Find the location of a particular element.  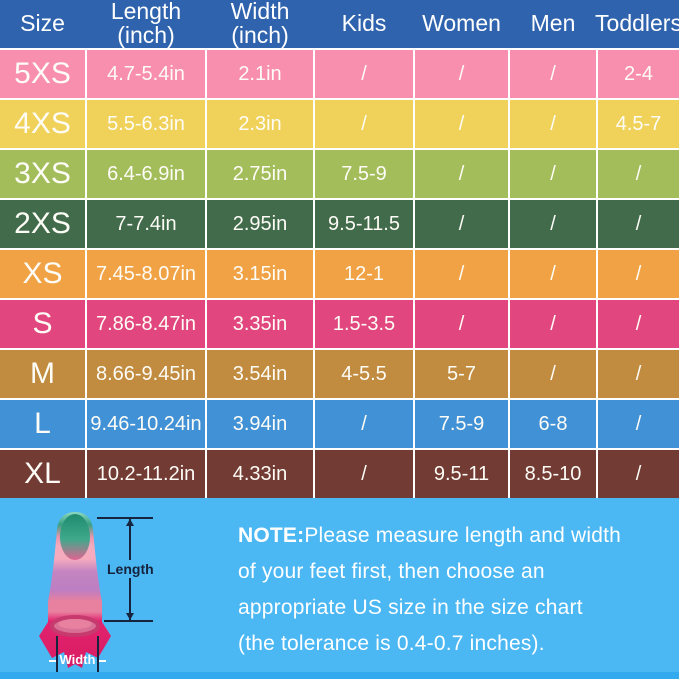

header-label: Women is located at coordinates (461, 23).